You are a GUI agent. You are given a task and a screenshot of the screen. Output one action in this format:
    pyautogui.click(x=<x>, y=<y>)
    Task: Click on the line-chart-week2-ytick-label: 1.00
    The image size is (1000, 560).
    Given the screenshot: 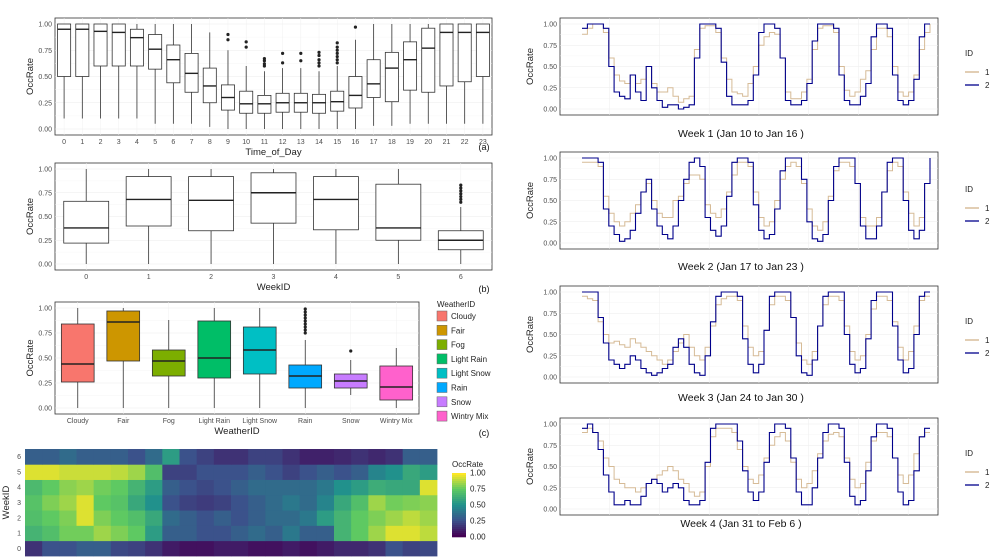 What is the action you would take?
    pyautogui.click(x=550, y=159)
    